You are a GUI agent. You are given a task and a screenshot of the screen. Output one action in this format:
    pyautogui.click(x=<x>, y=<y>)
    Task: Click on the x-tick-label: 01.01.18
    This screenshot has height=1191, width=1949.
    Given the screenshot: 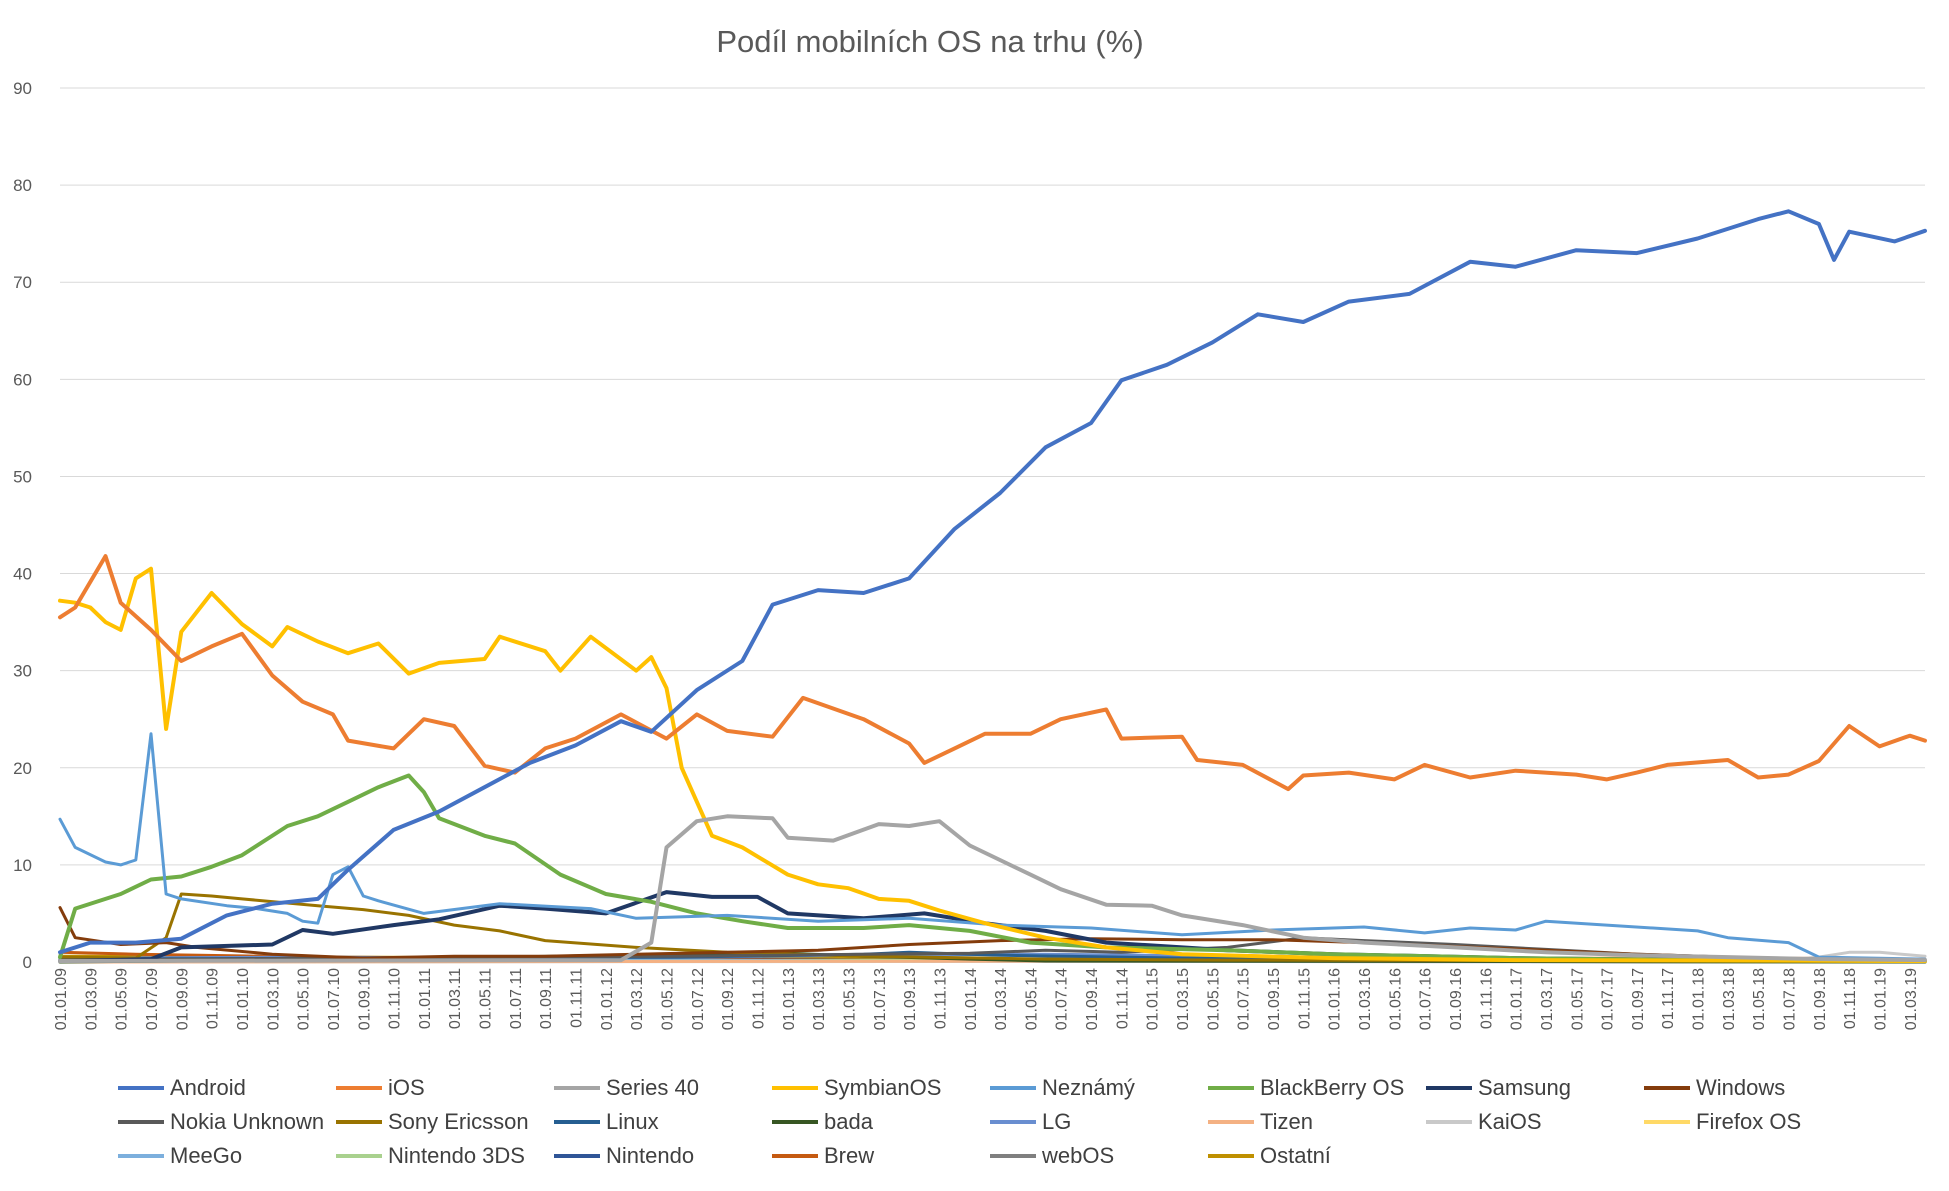 What is the action you would take?
    pyautogui.click(x=1699, y=999)
    